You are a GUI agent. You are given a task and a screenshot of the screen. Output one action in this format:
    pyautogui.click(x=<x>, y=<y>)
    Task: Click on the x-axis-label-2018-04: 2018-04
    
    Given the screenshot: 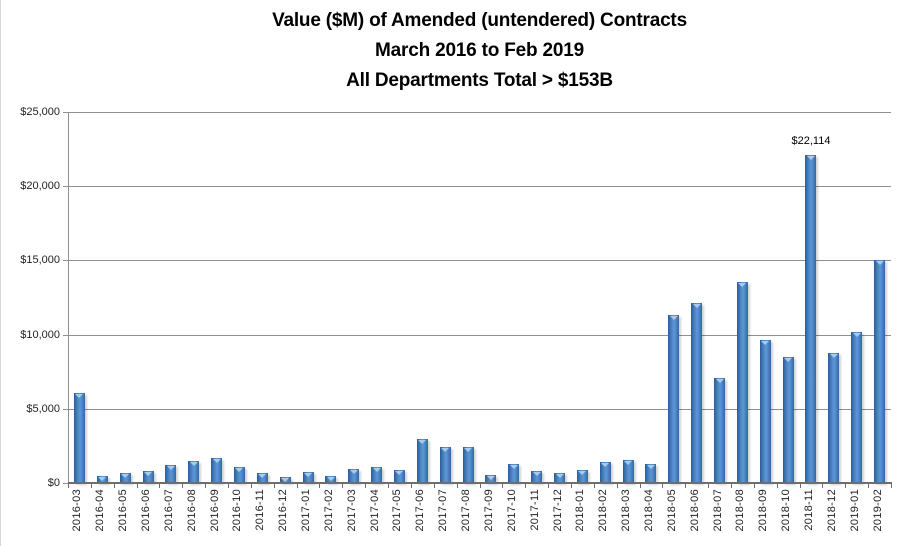 What is the action you would take?
    pyautogui.click(x=648, y=510)
    